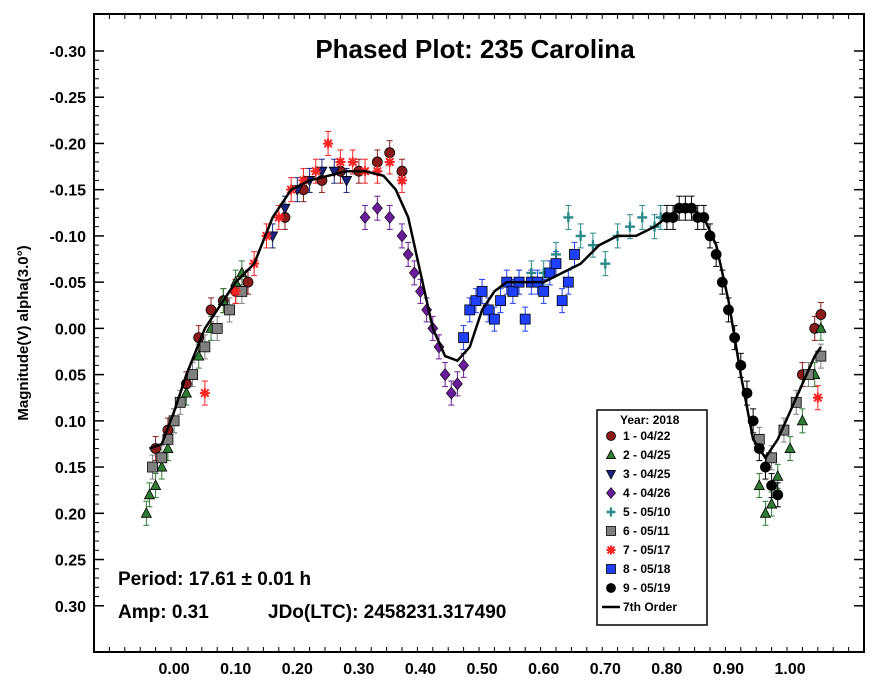 This screenshot has width=878, height=680. What do you see at coordinates (650, 420) in the screenshot?
I see `legend-title: Year: 2018` at bounding box center [650, 420].